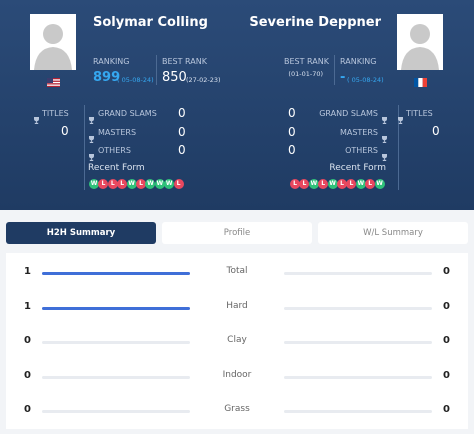 The width and height of the screenshot is (474, 434). I want to click on surface-label: Hard, so click(237, 305).